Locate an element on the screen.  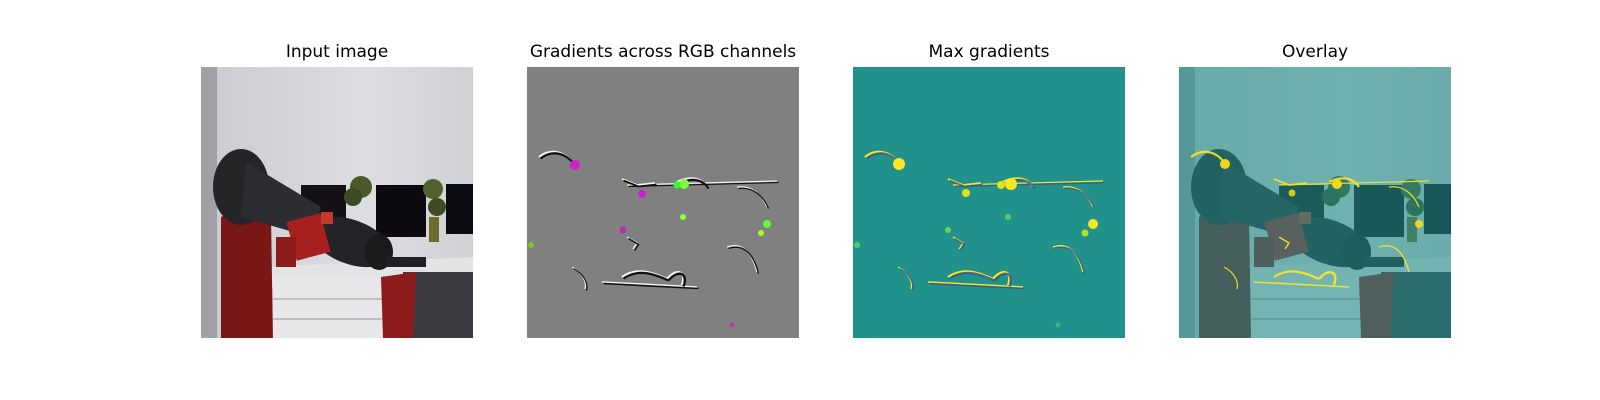
gradient-overlay-photo-icon is located at coordinates (1315, 202).